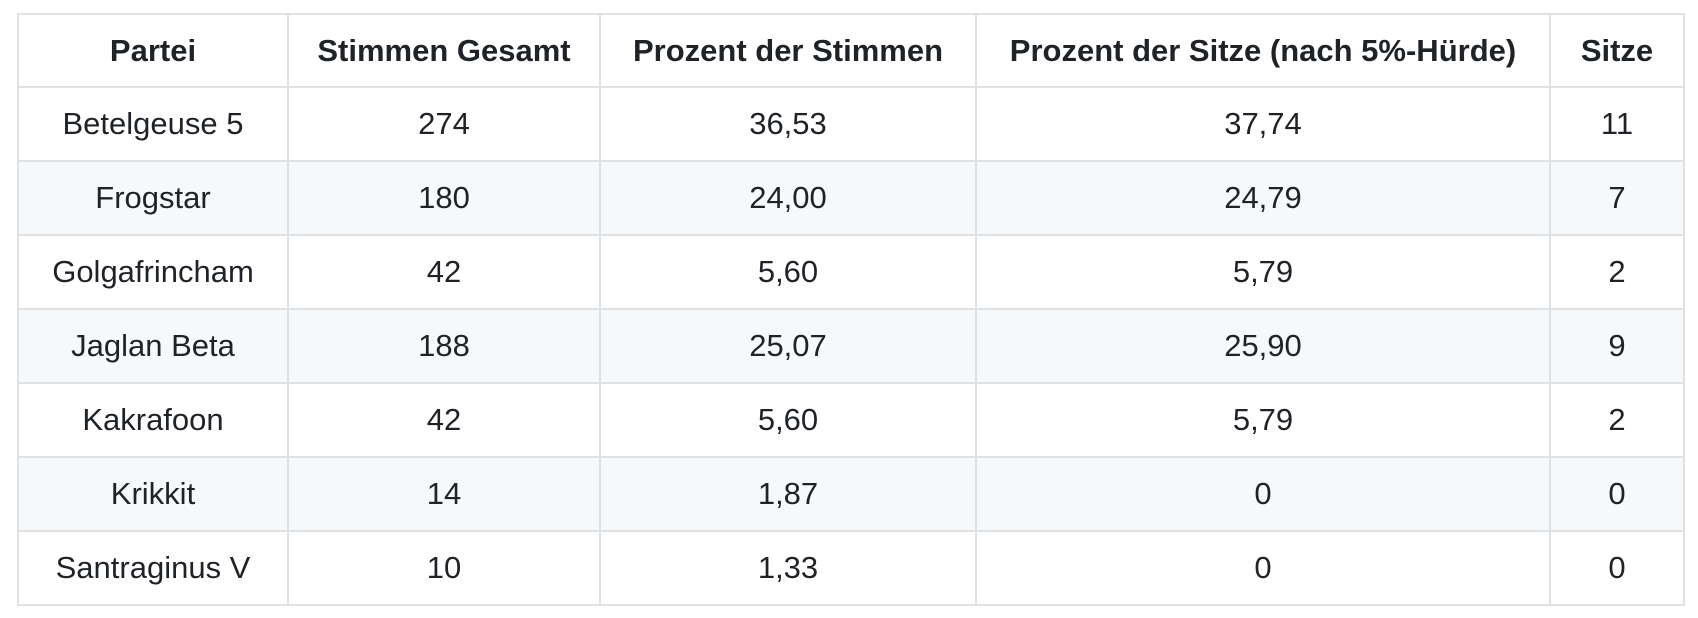 This screenshot has width=1698, height=618. I want to click on cell-party: Golgafrincham, so click(153, 272).